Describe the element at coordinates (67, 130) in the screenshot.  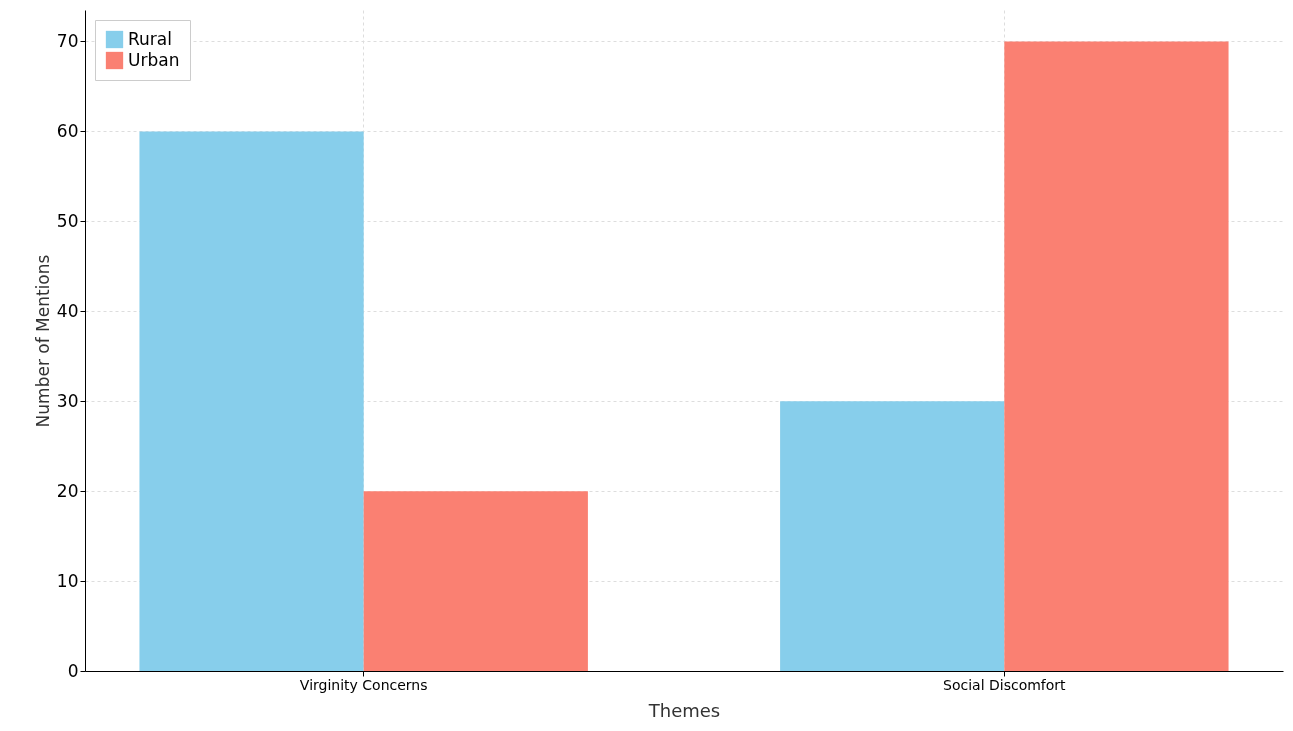
I see `y-tick-label: 60` at that location.